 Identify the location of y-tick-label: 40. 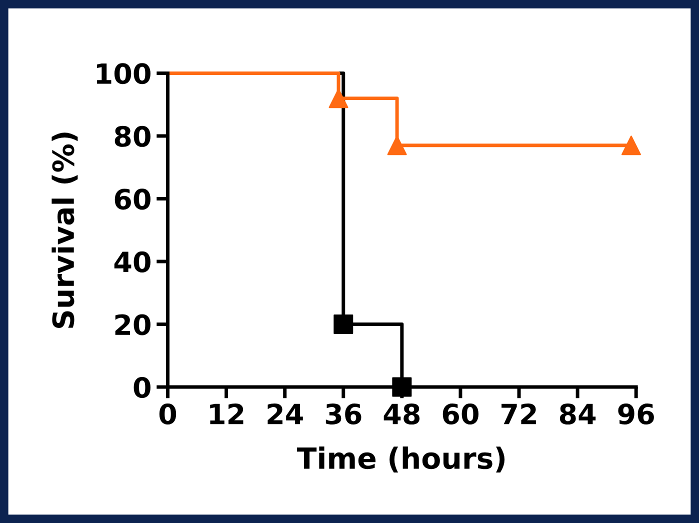
(132, 261).